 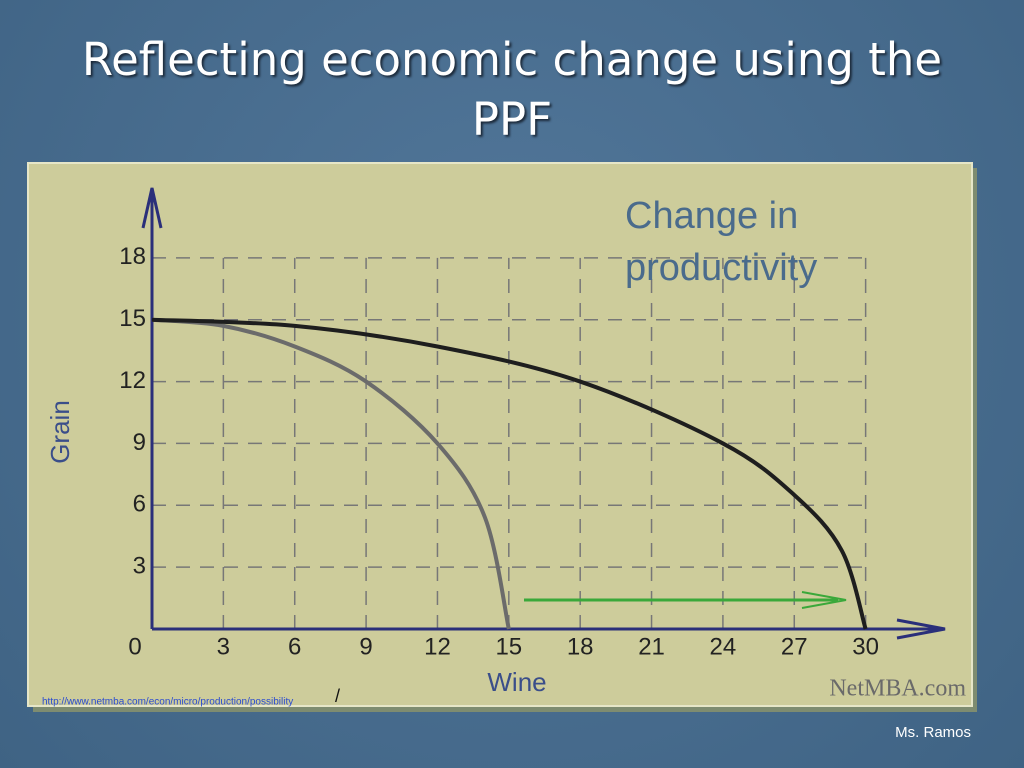 I want to click on y-tick-label: 6, so click(x=139, y=504).